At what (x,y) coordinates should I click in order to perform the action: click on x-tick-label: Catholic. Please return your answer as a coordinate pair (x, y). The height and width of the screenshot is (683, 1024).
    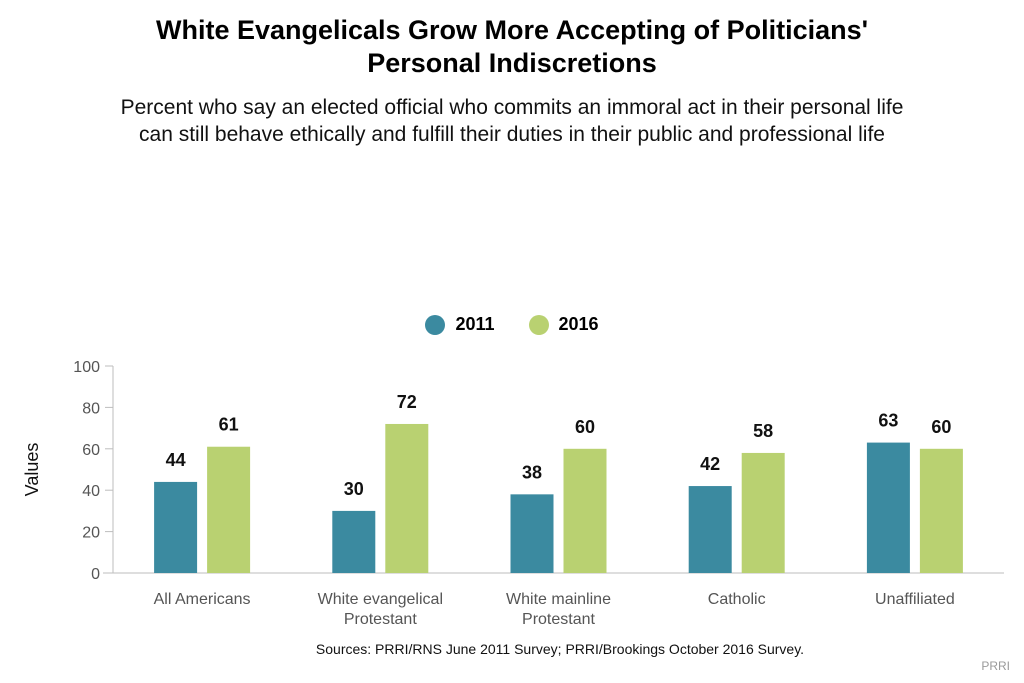
    Looking at the image, I should click on (737, 599).